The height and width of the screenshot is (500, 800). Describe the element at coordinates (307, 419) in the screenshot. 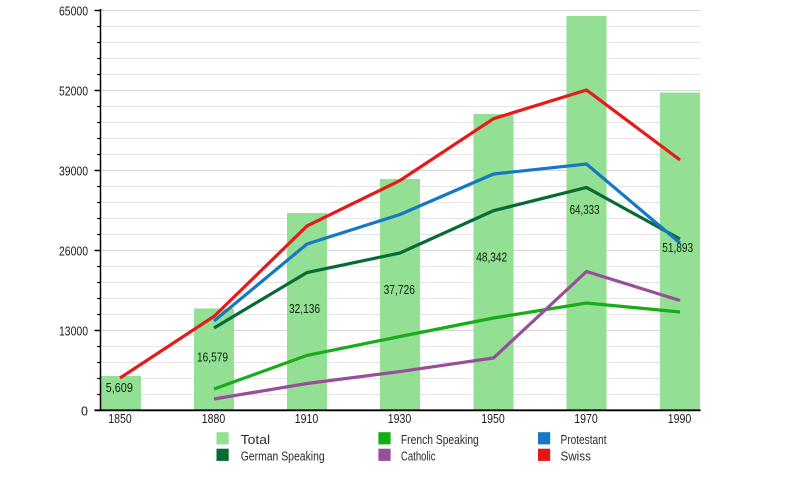

I see `svg-text: 1910` at that location.